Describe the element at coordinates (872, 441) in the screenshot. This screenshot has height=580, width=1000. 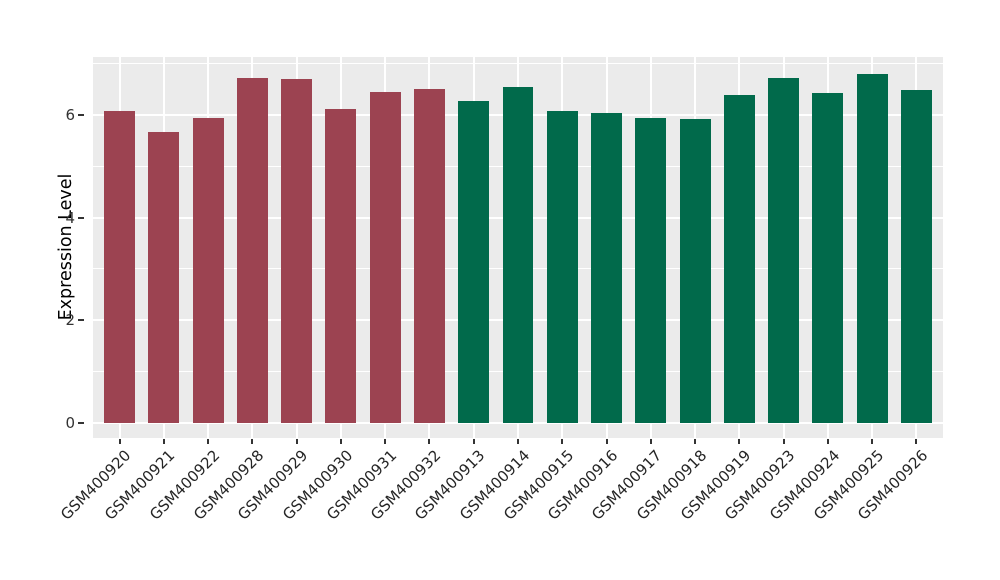
I see `x-tick-GSM400925` at that location.